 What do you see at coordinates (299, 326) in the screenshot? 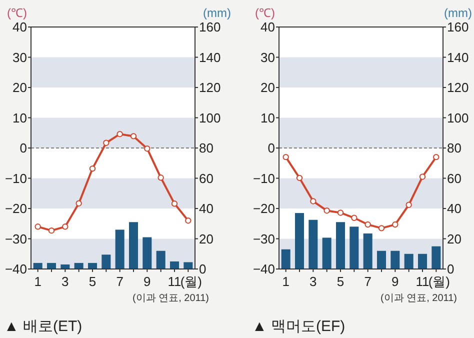
I see `text: ▲ 맥머도(EF)` at bounding box center [299, 326].